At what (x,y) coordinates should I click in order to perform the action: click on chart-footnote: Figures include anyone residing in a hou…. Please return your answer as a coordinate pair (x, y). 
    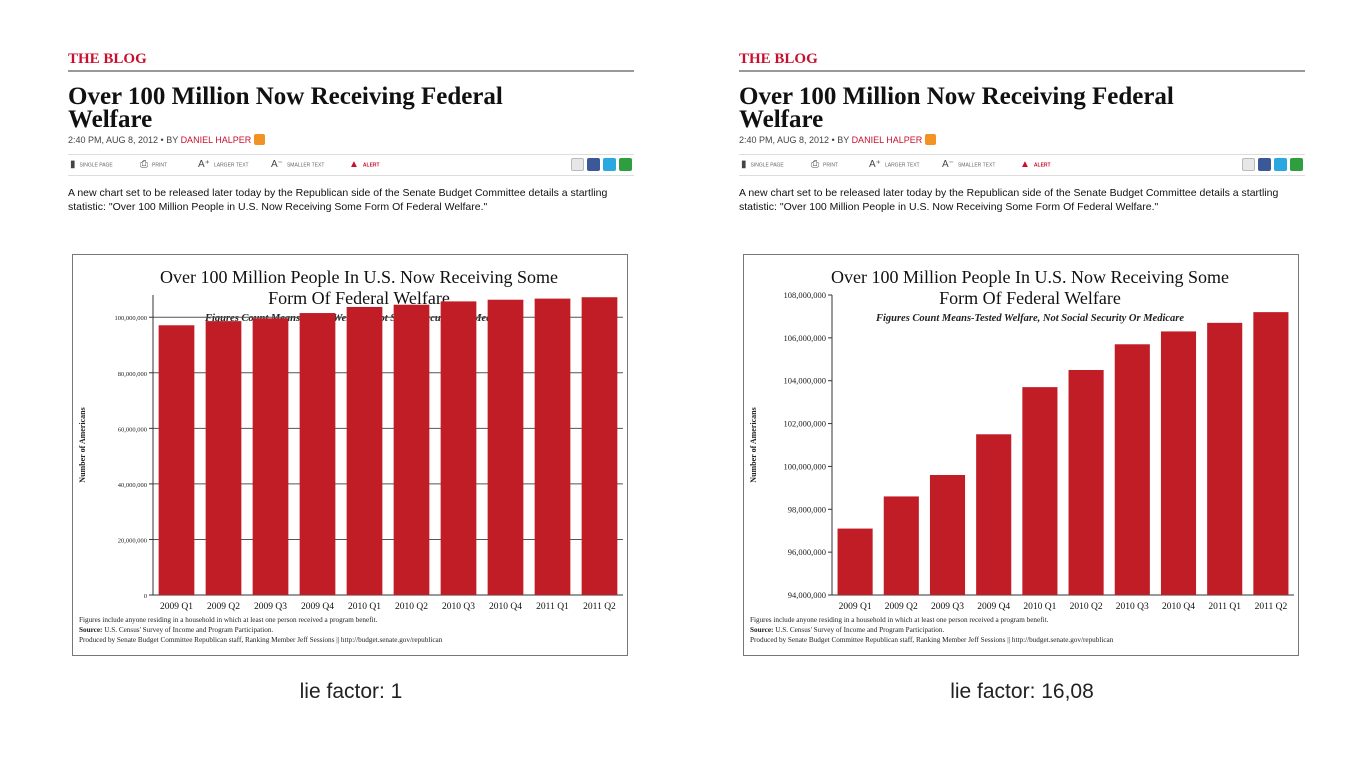
    Looking at the image, I should click on (228, 620).